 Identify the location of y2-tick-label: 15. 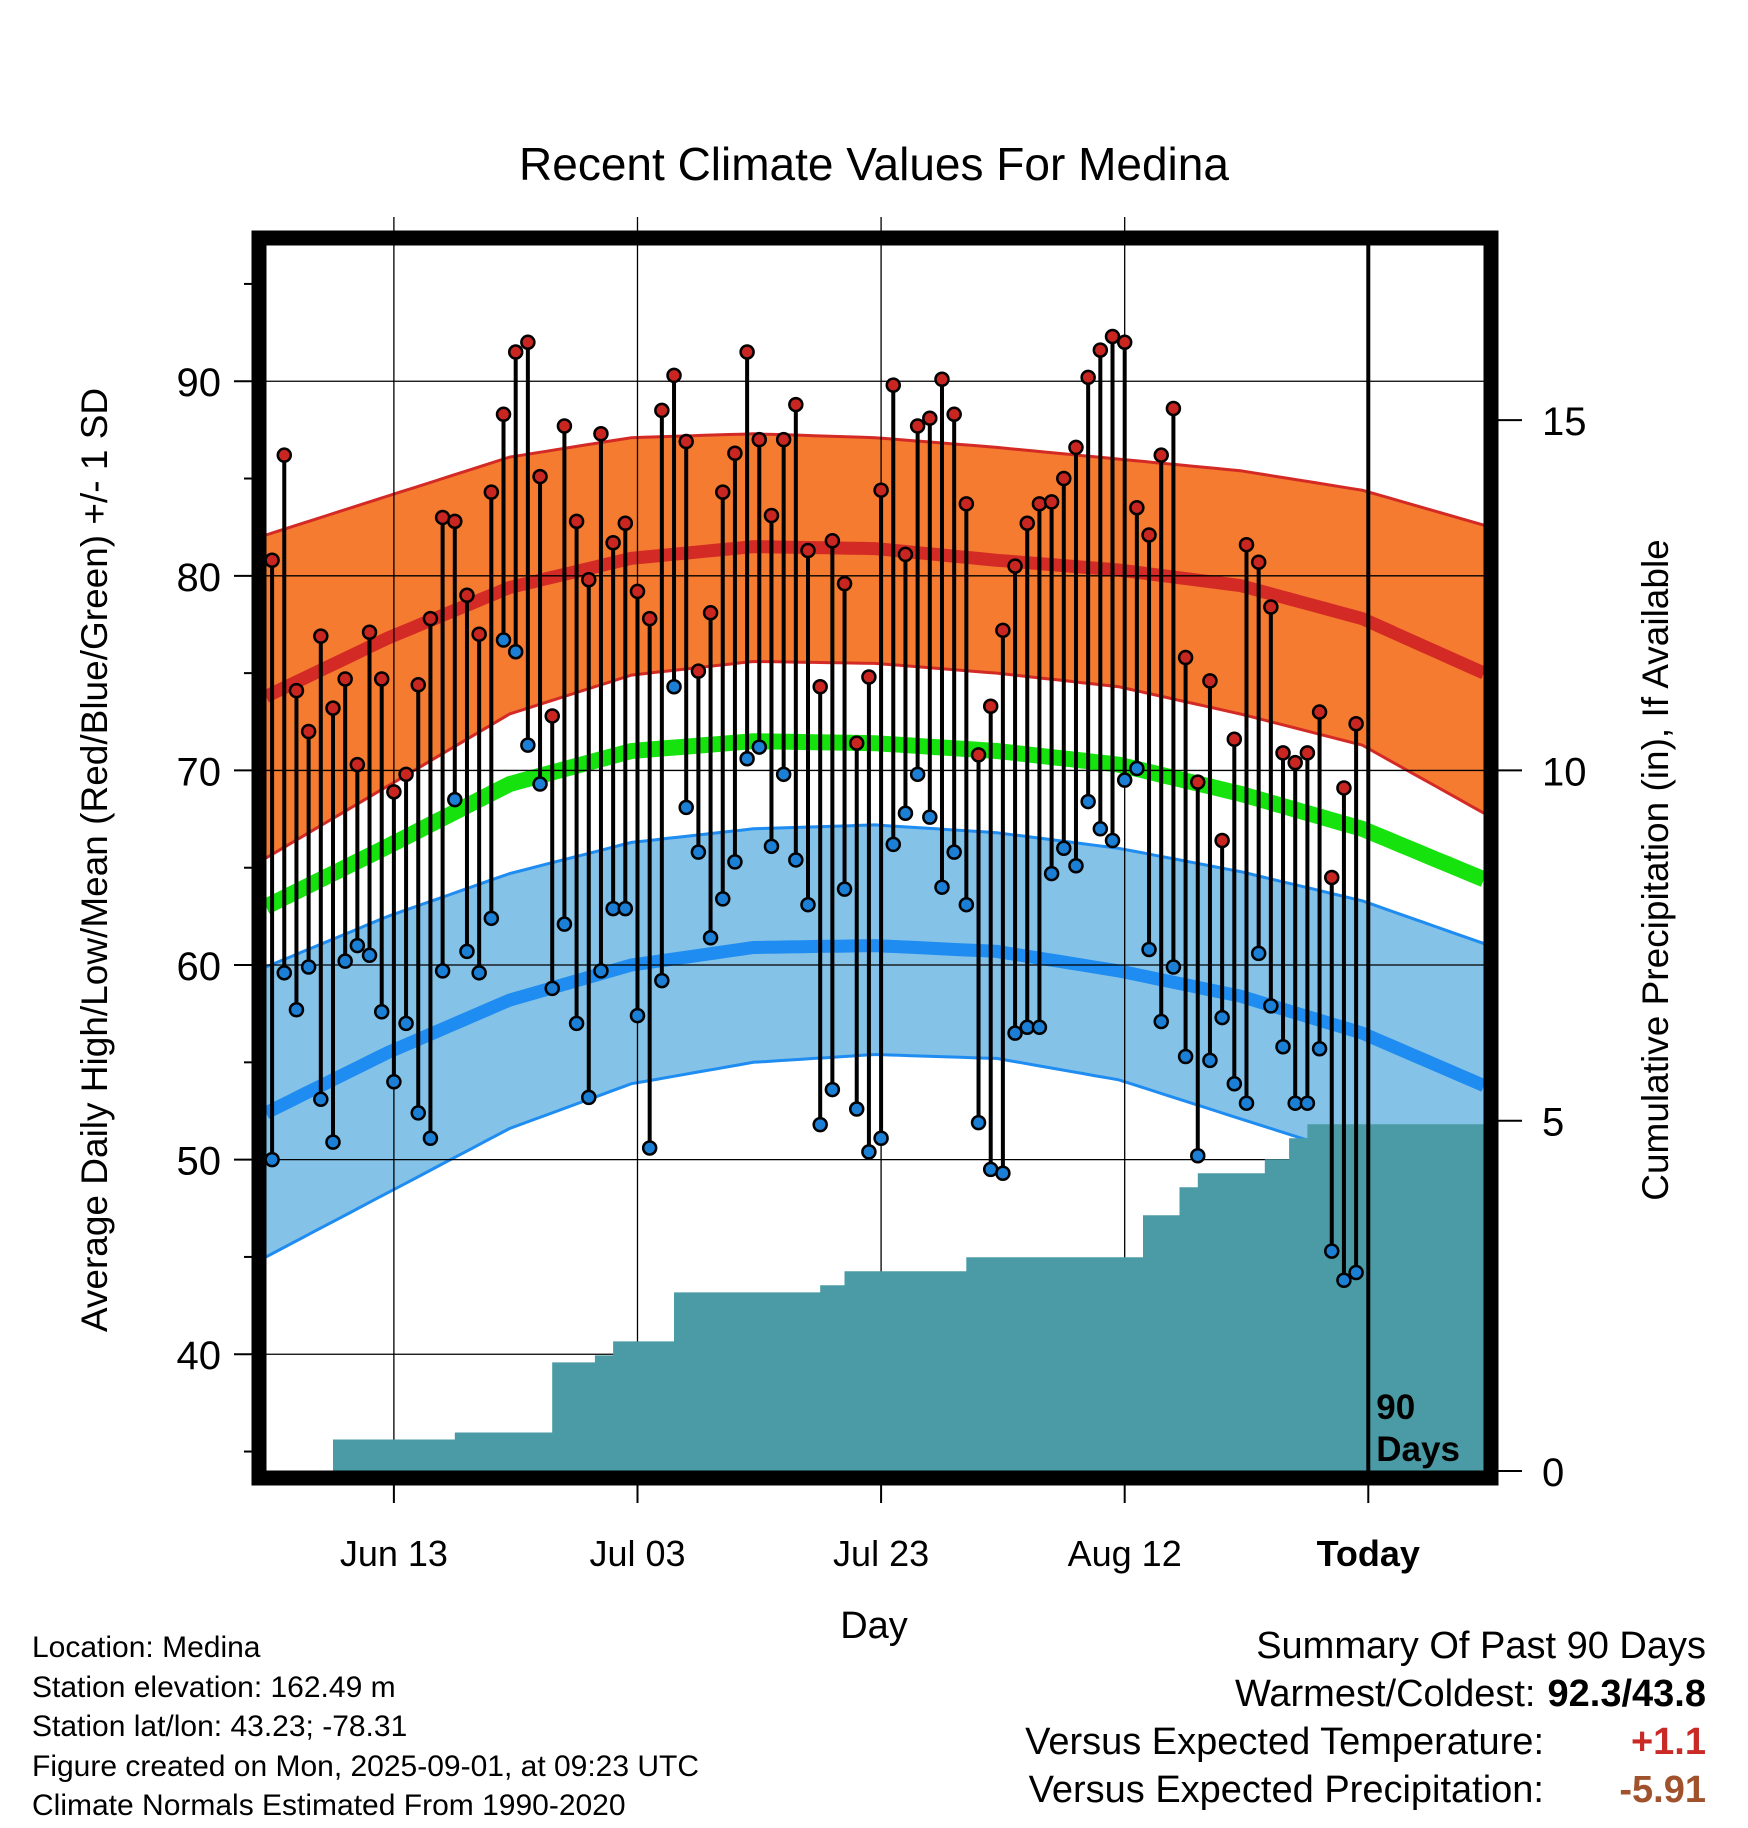
(1564, 422).